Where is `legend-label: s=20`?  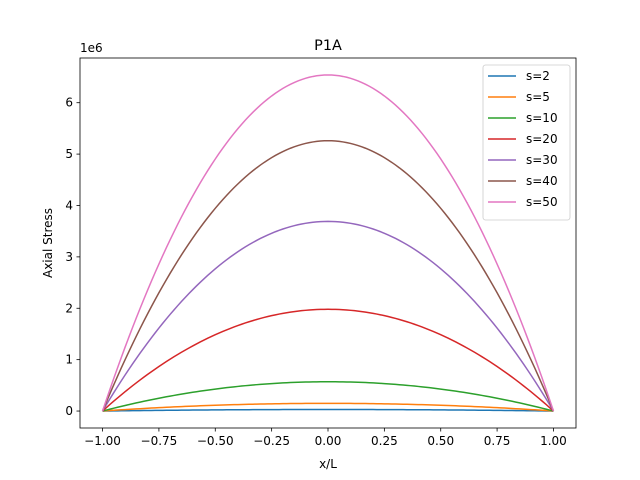 legend-label: s=20 is located at coordinates (542, 139).